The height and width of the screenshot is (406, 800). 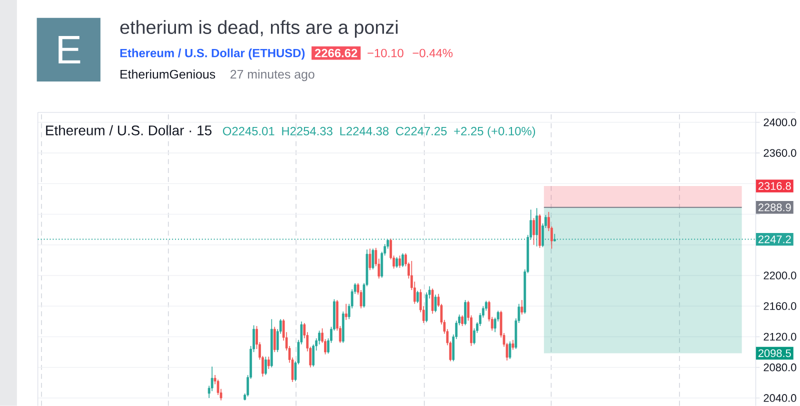 I want to click on annotation: H2254.33, so click(x=307, y=131).